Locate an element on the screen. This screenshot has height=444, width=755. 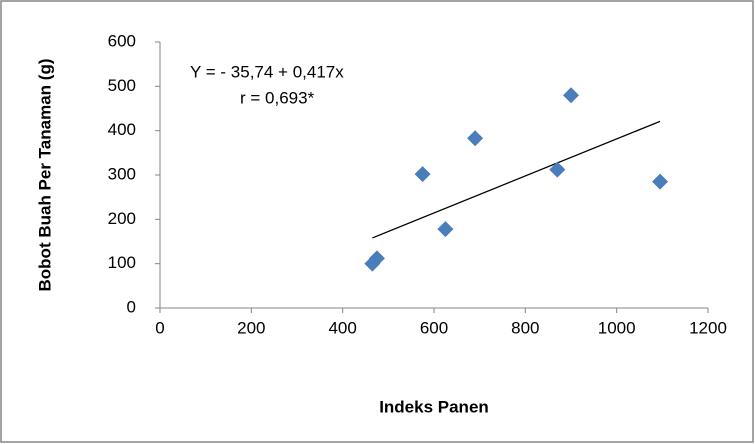
y-tick-label: 200 is located at coordinates (122, 218).